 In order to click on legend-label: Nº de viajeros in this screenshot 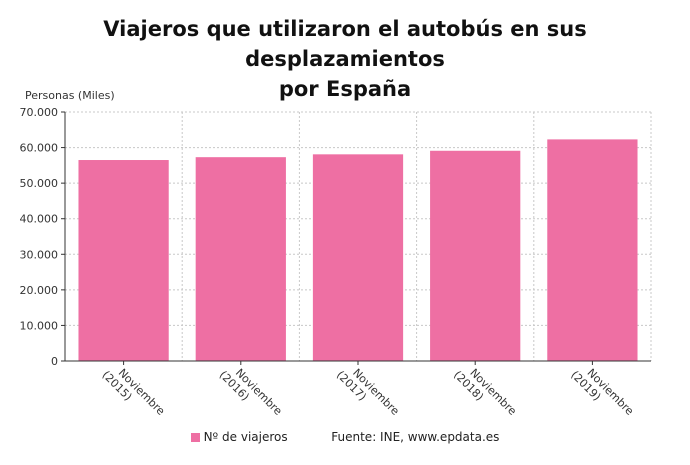, I will do `click(245, 437)`.